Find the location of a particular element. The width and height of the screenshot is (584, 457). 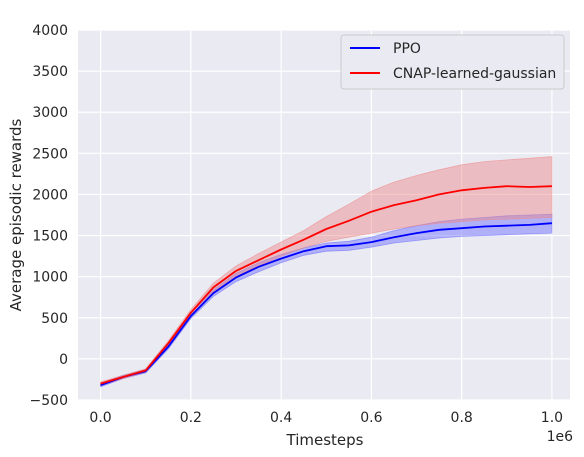

legend-label-ppo: PPO is located at coordinates (407, 49).